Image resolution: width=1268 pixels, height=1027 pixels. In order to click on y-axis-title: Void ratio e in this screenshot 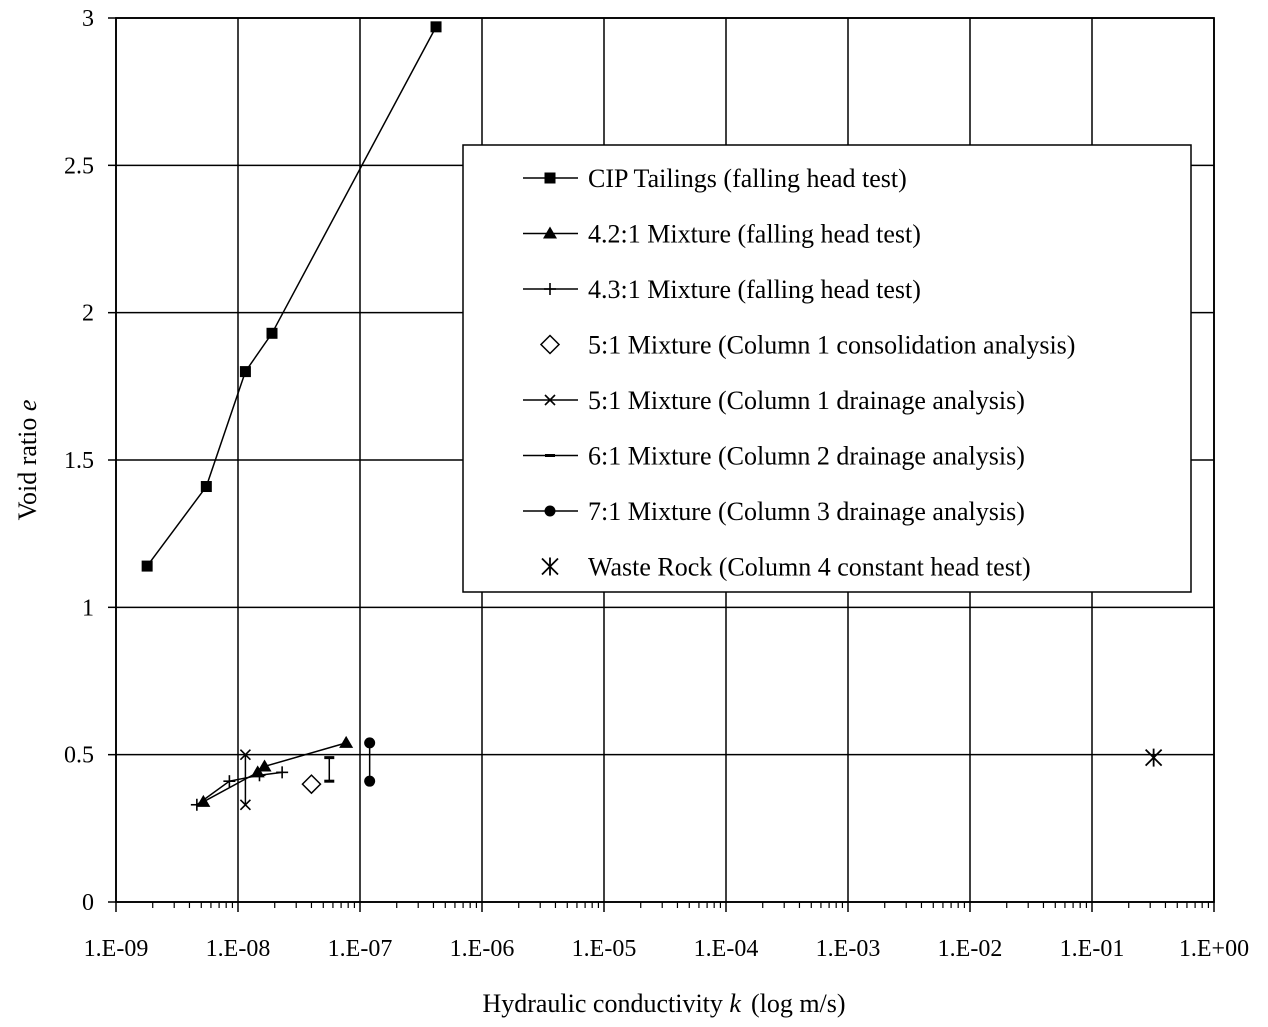, I will do `click(27, 460)`.